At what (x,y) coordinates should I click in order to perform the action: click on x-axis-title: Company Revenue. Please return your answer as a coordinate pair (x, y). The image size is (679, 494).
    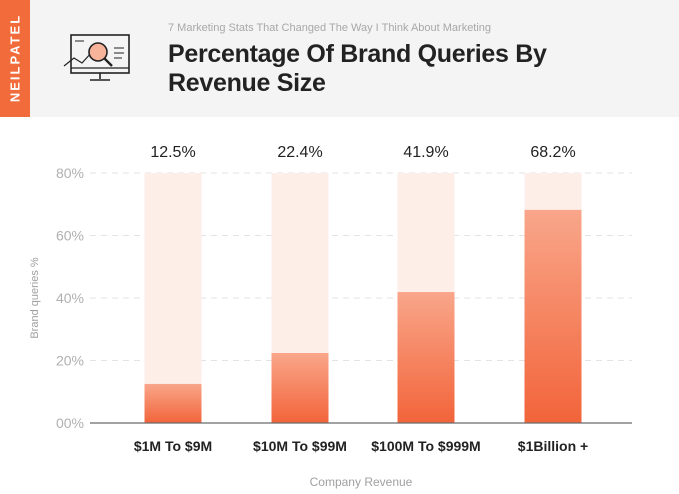
    Looking at the image, I should click on (361, 482).